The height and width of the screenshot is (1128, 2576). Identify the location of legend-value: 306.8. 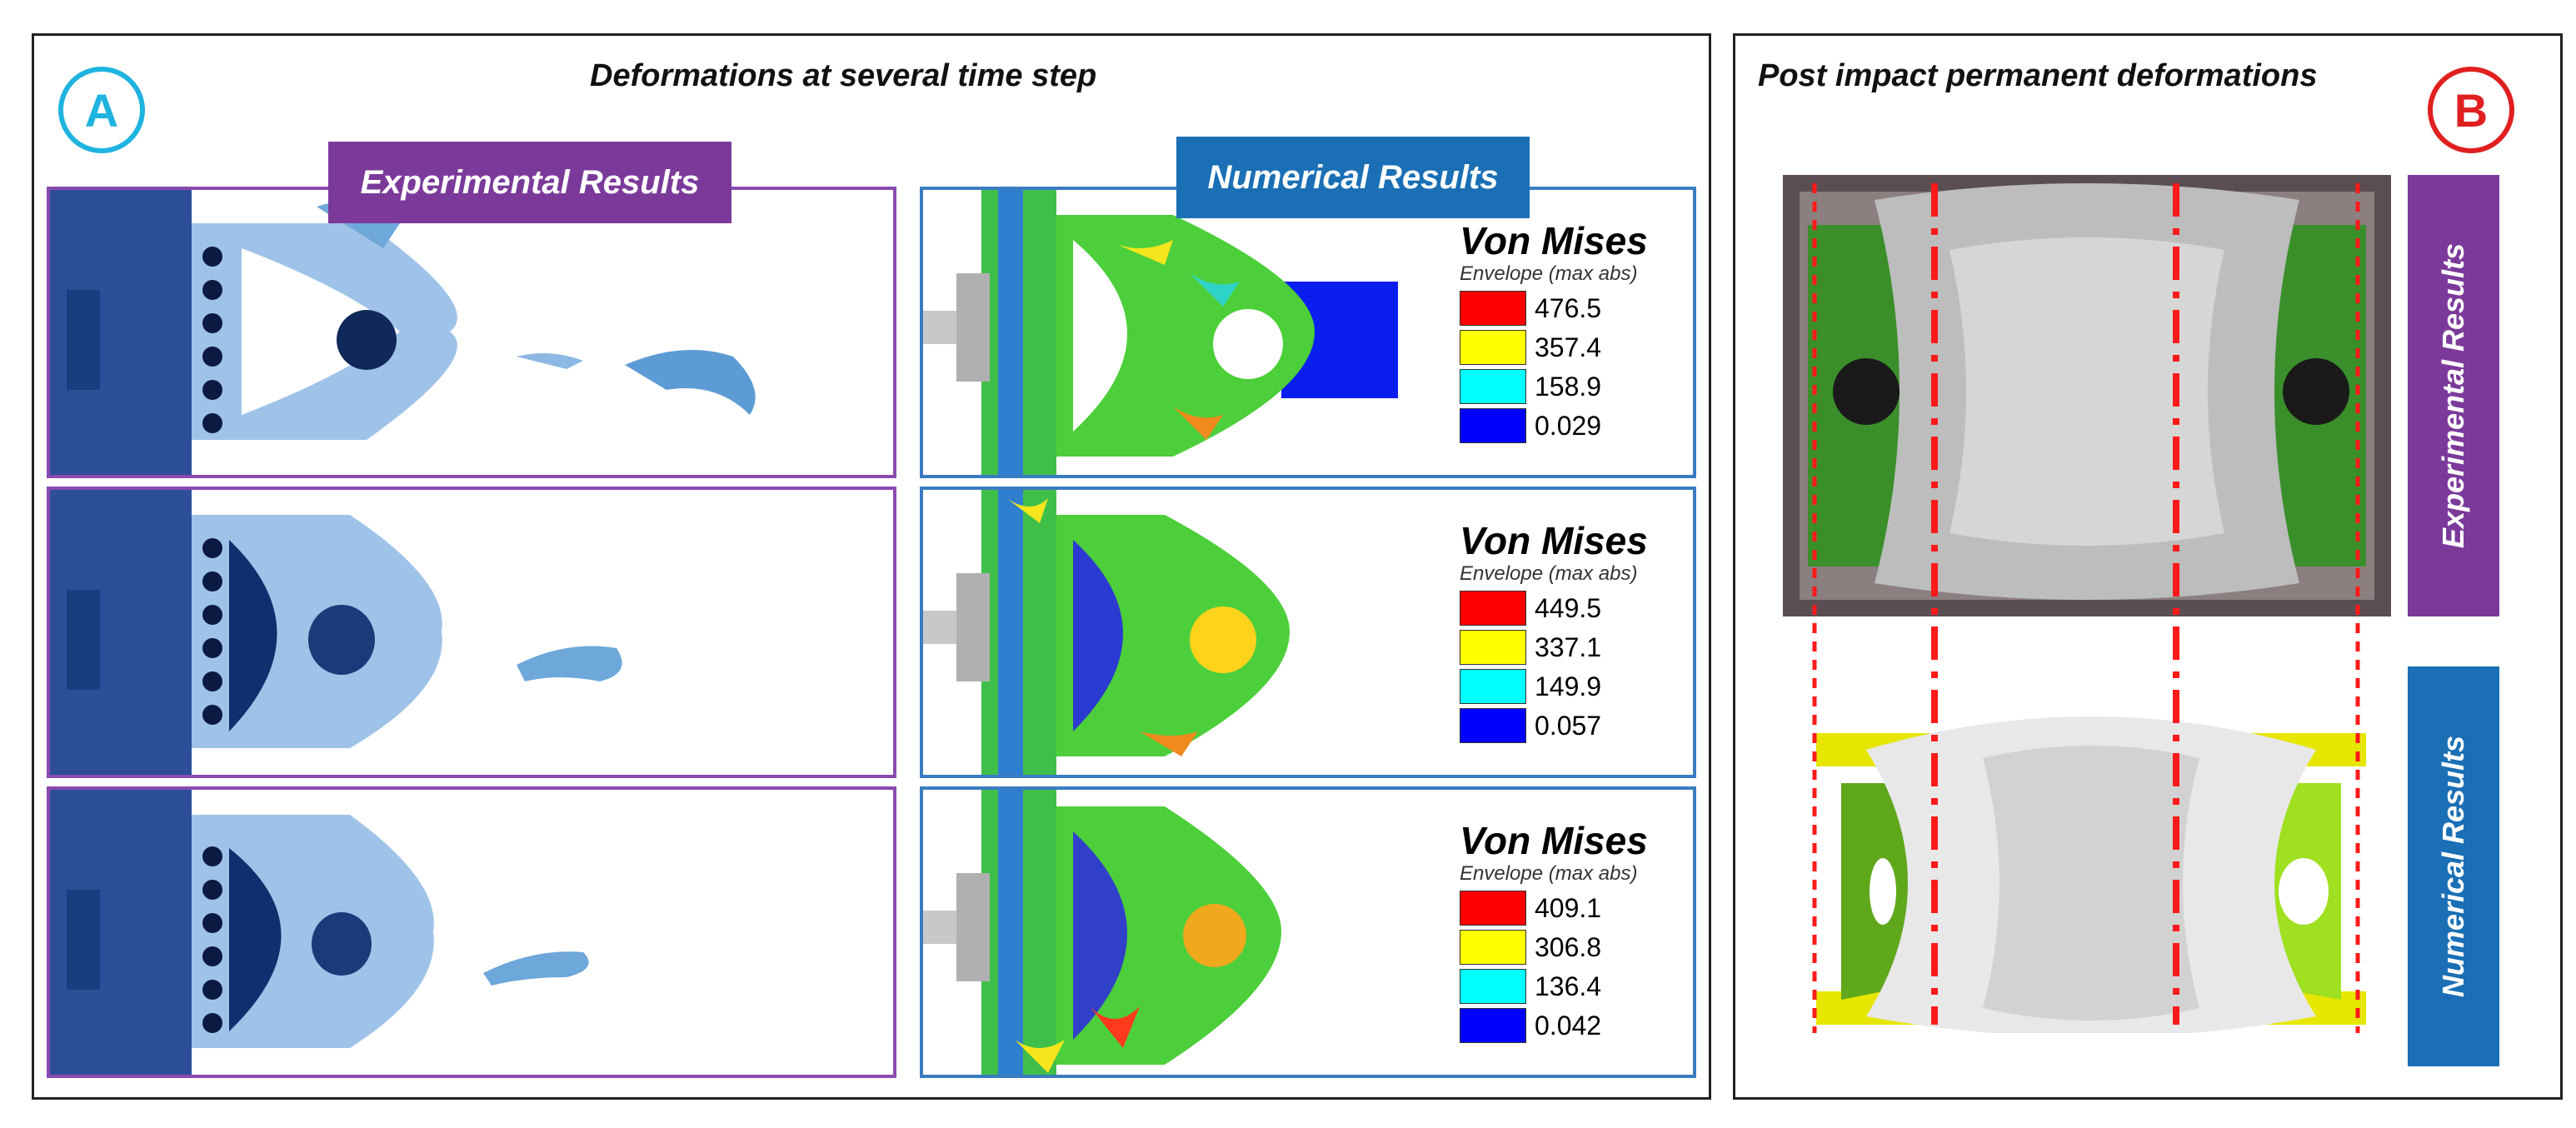
(1568, 947).